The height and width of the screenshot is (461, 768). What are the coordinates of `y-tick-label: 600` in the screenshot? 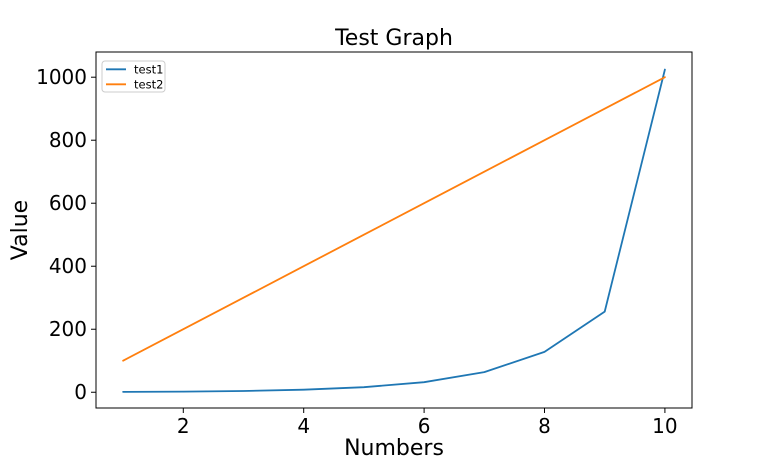 It's located at (68, 203).